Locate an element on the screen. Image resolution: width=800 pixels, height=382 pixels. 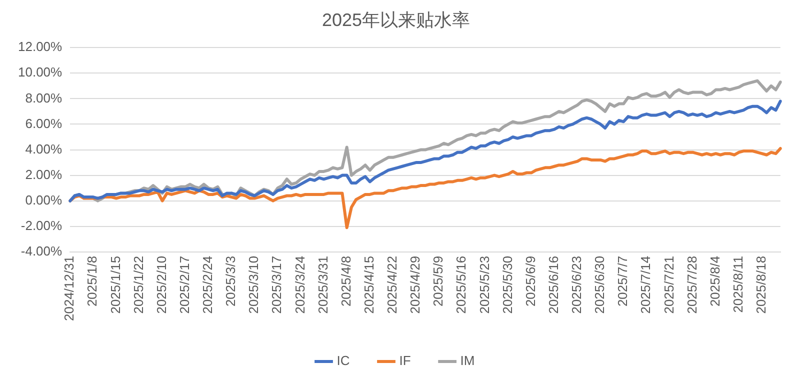
x-tick-label: 2025/7/28 is located at coordinates (692, 285).